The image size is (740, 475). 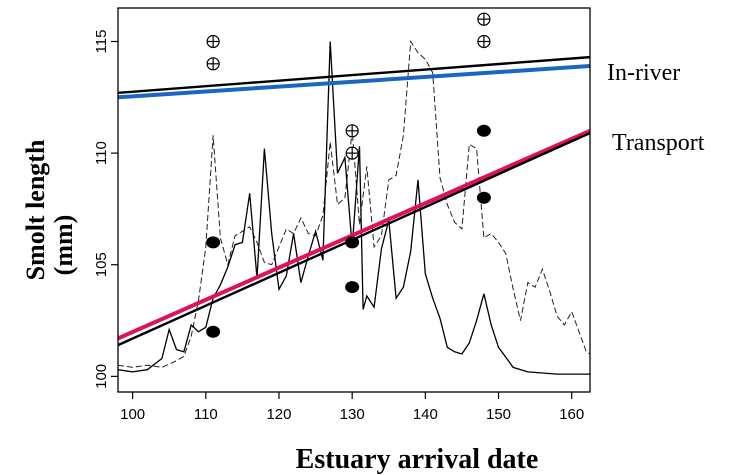 I want to click on y-axis-unit: (mm), so click(x=63, y=245).